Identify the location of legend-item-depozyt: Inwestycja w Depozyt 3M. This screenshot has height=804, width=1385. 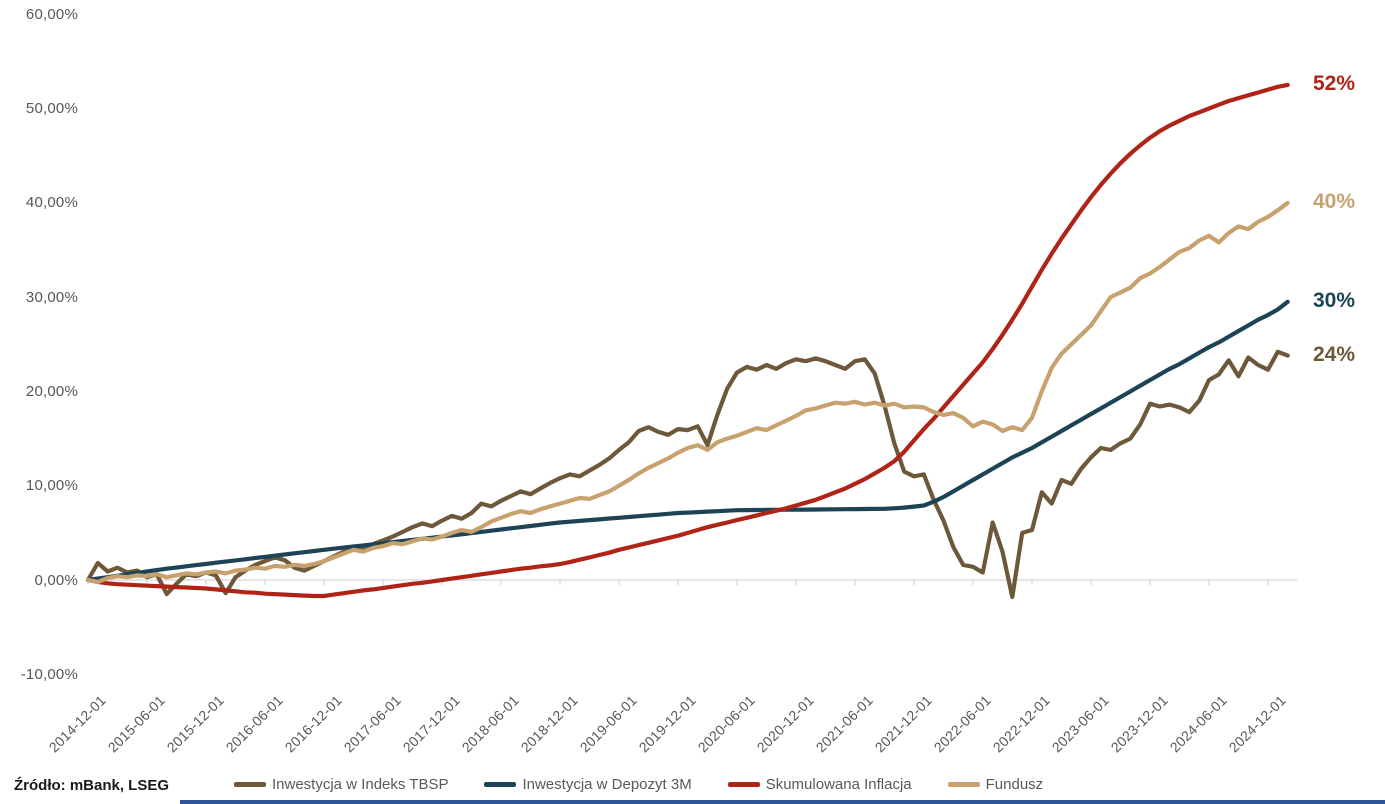
(588, 784).